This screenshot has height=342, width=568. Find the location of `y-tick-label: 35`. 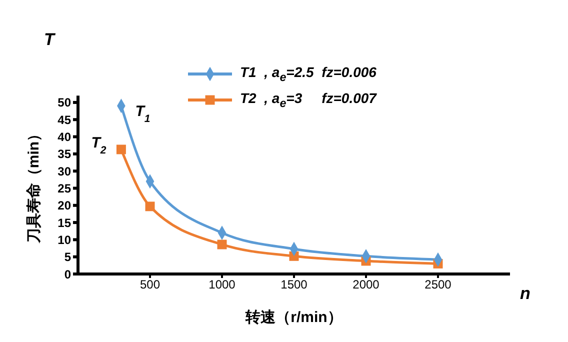

y-tick-label: 35 is located at coordinates (65, 154).